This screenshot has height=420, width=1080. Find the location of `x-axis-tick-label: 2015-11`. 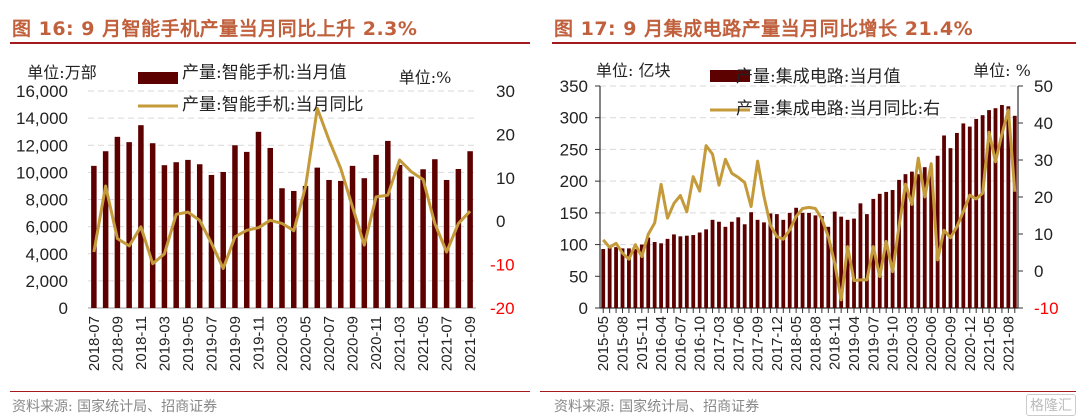

x-axis-tick-label: 2015-11 is located at coordinates (642, 343).